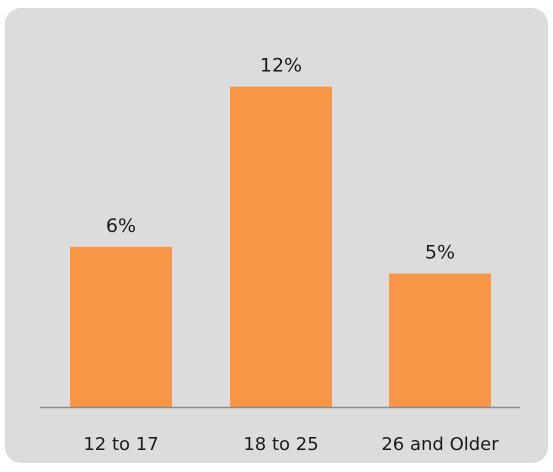  I want to click on x-tick-label-2: 26 and Older, so click(440, 444).